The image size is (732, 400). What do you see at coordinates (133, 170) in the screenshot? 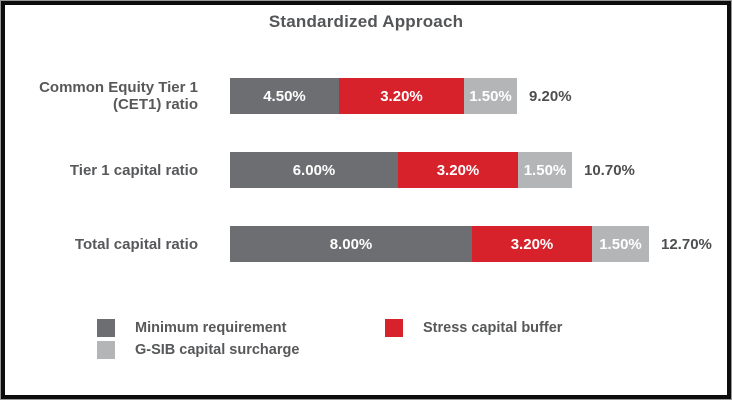
I see `category-label: Tier 1 capital ratio` at bounding box center [133, 170].